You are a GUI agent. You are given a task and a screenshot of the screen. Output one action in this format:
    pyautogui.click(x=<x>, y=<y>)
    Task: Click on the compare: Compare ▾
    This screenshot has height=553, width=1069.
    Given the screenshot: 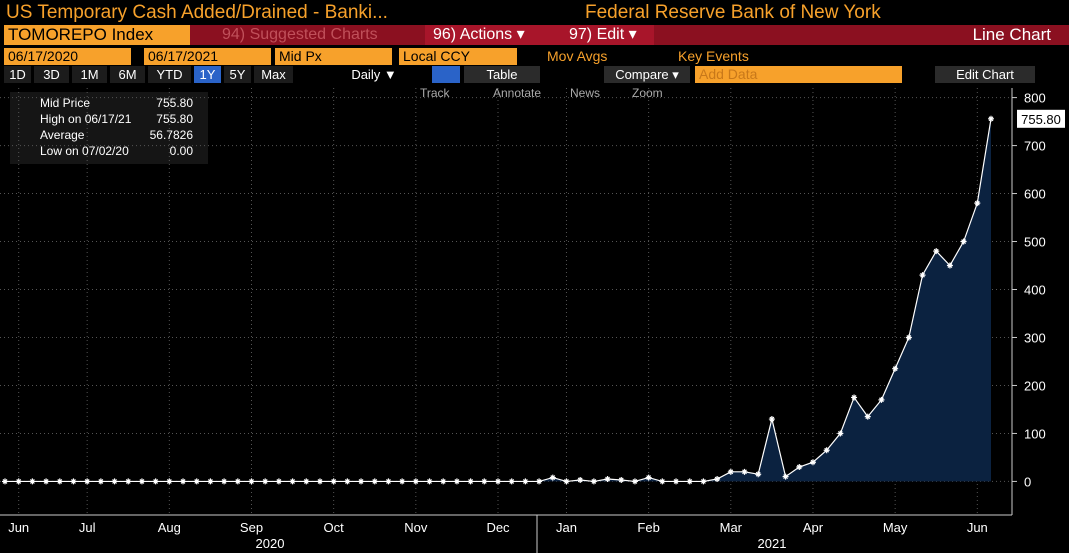 What is the action you would take?
    pyautogui.click(x=647, y=74)
    